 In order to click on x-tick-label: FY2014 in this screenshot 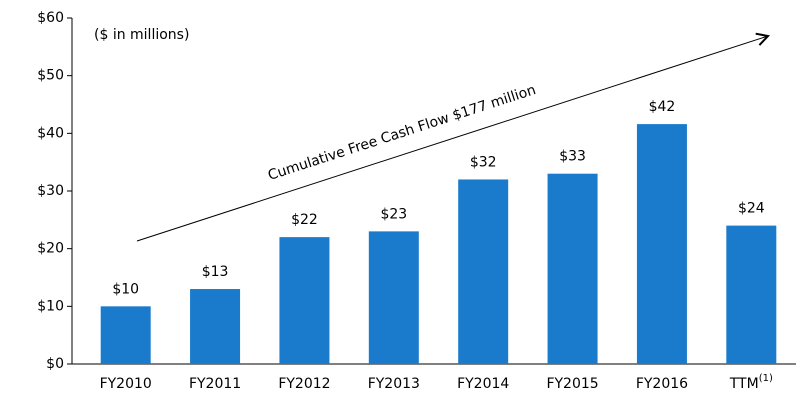, I will do `click(483, 384)`.